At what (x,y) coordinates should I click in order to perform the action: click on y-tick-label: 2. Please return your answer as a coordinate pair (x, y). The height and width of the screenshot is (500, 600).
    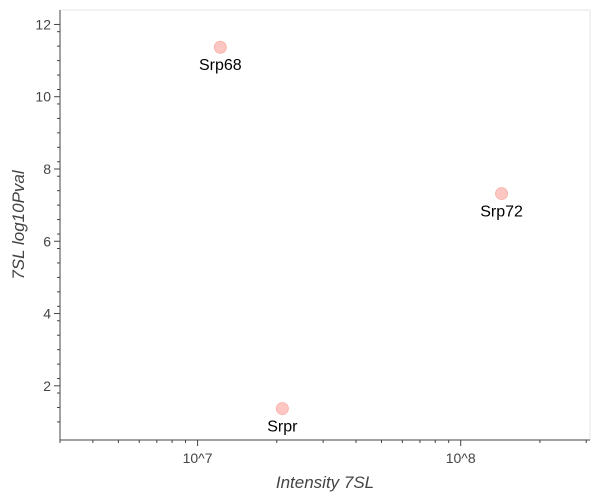
    Looking at the image, I should click on (47, 386).